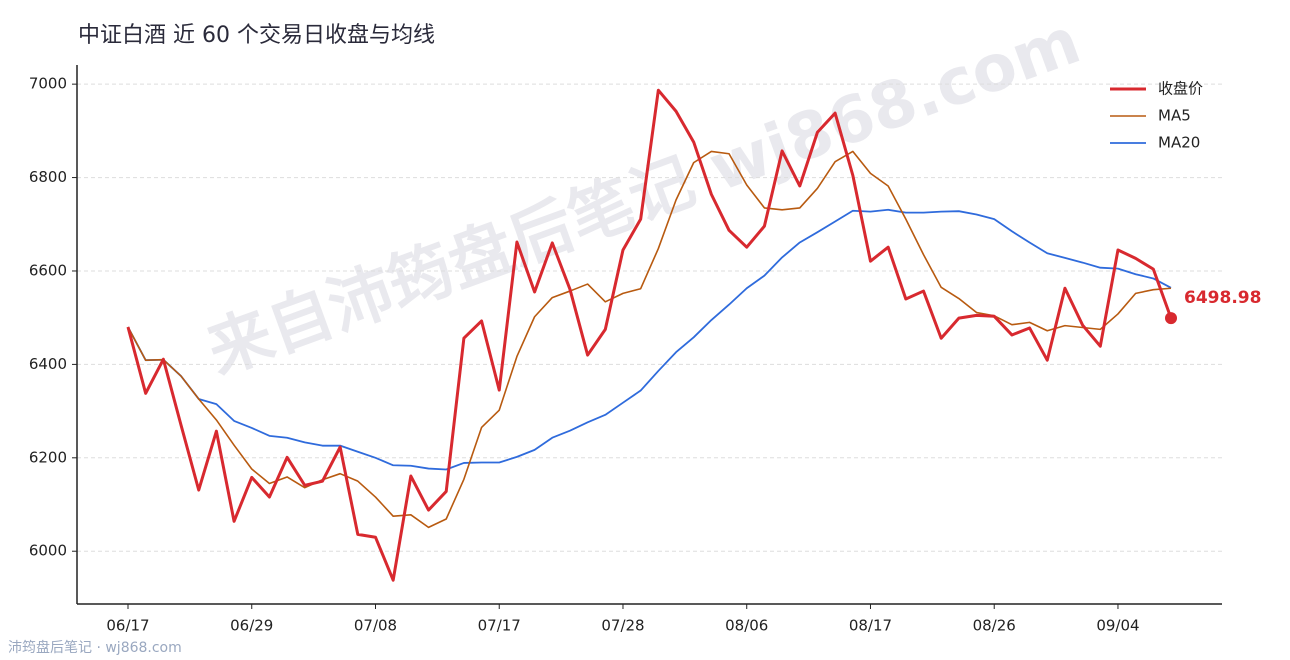 The height and width of the screenshot is (660, 1290). I want to click on legend-label: 收盘价, so click(1180, 89).